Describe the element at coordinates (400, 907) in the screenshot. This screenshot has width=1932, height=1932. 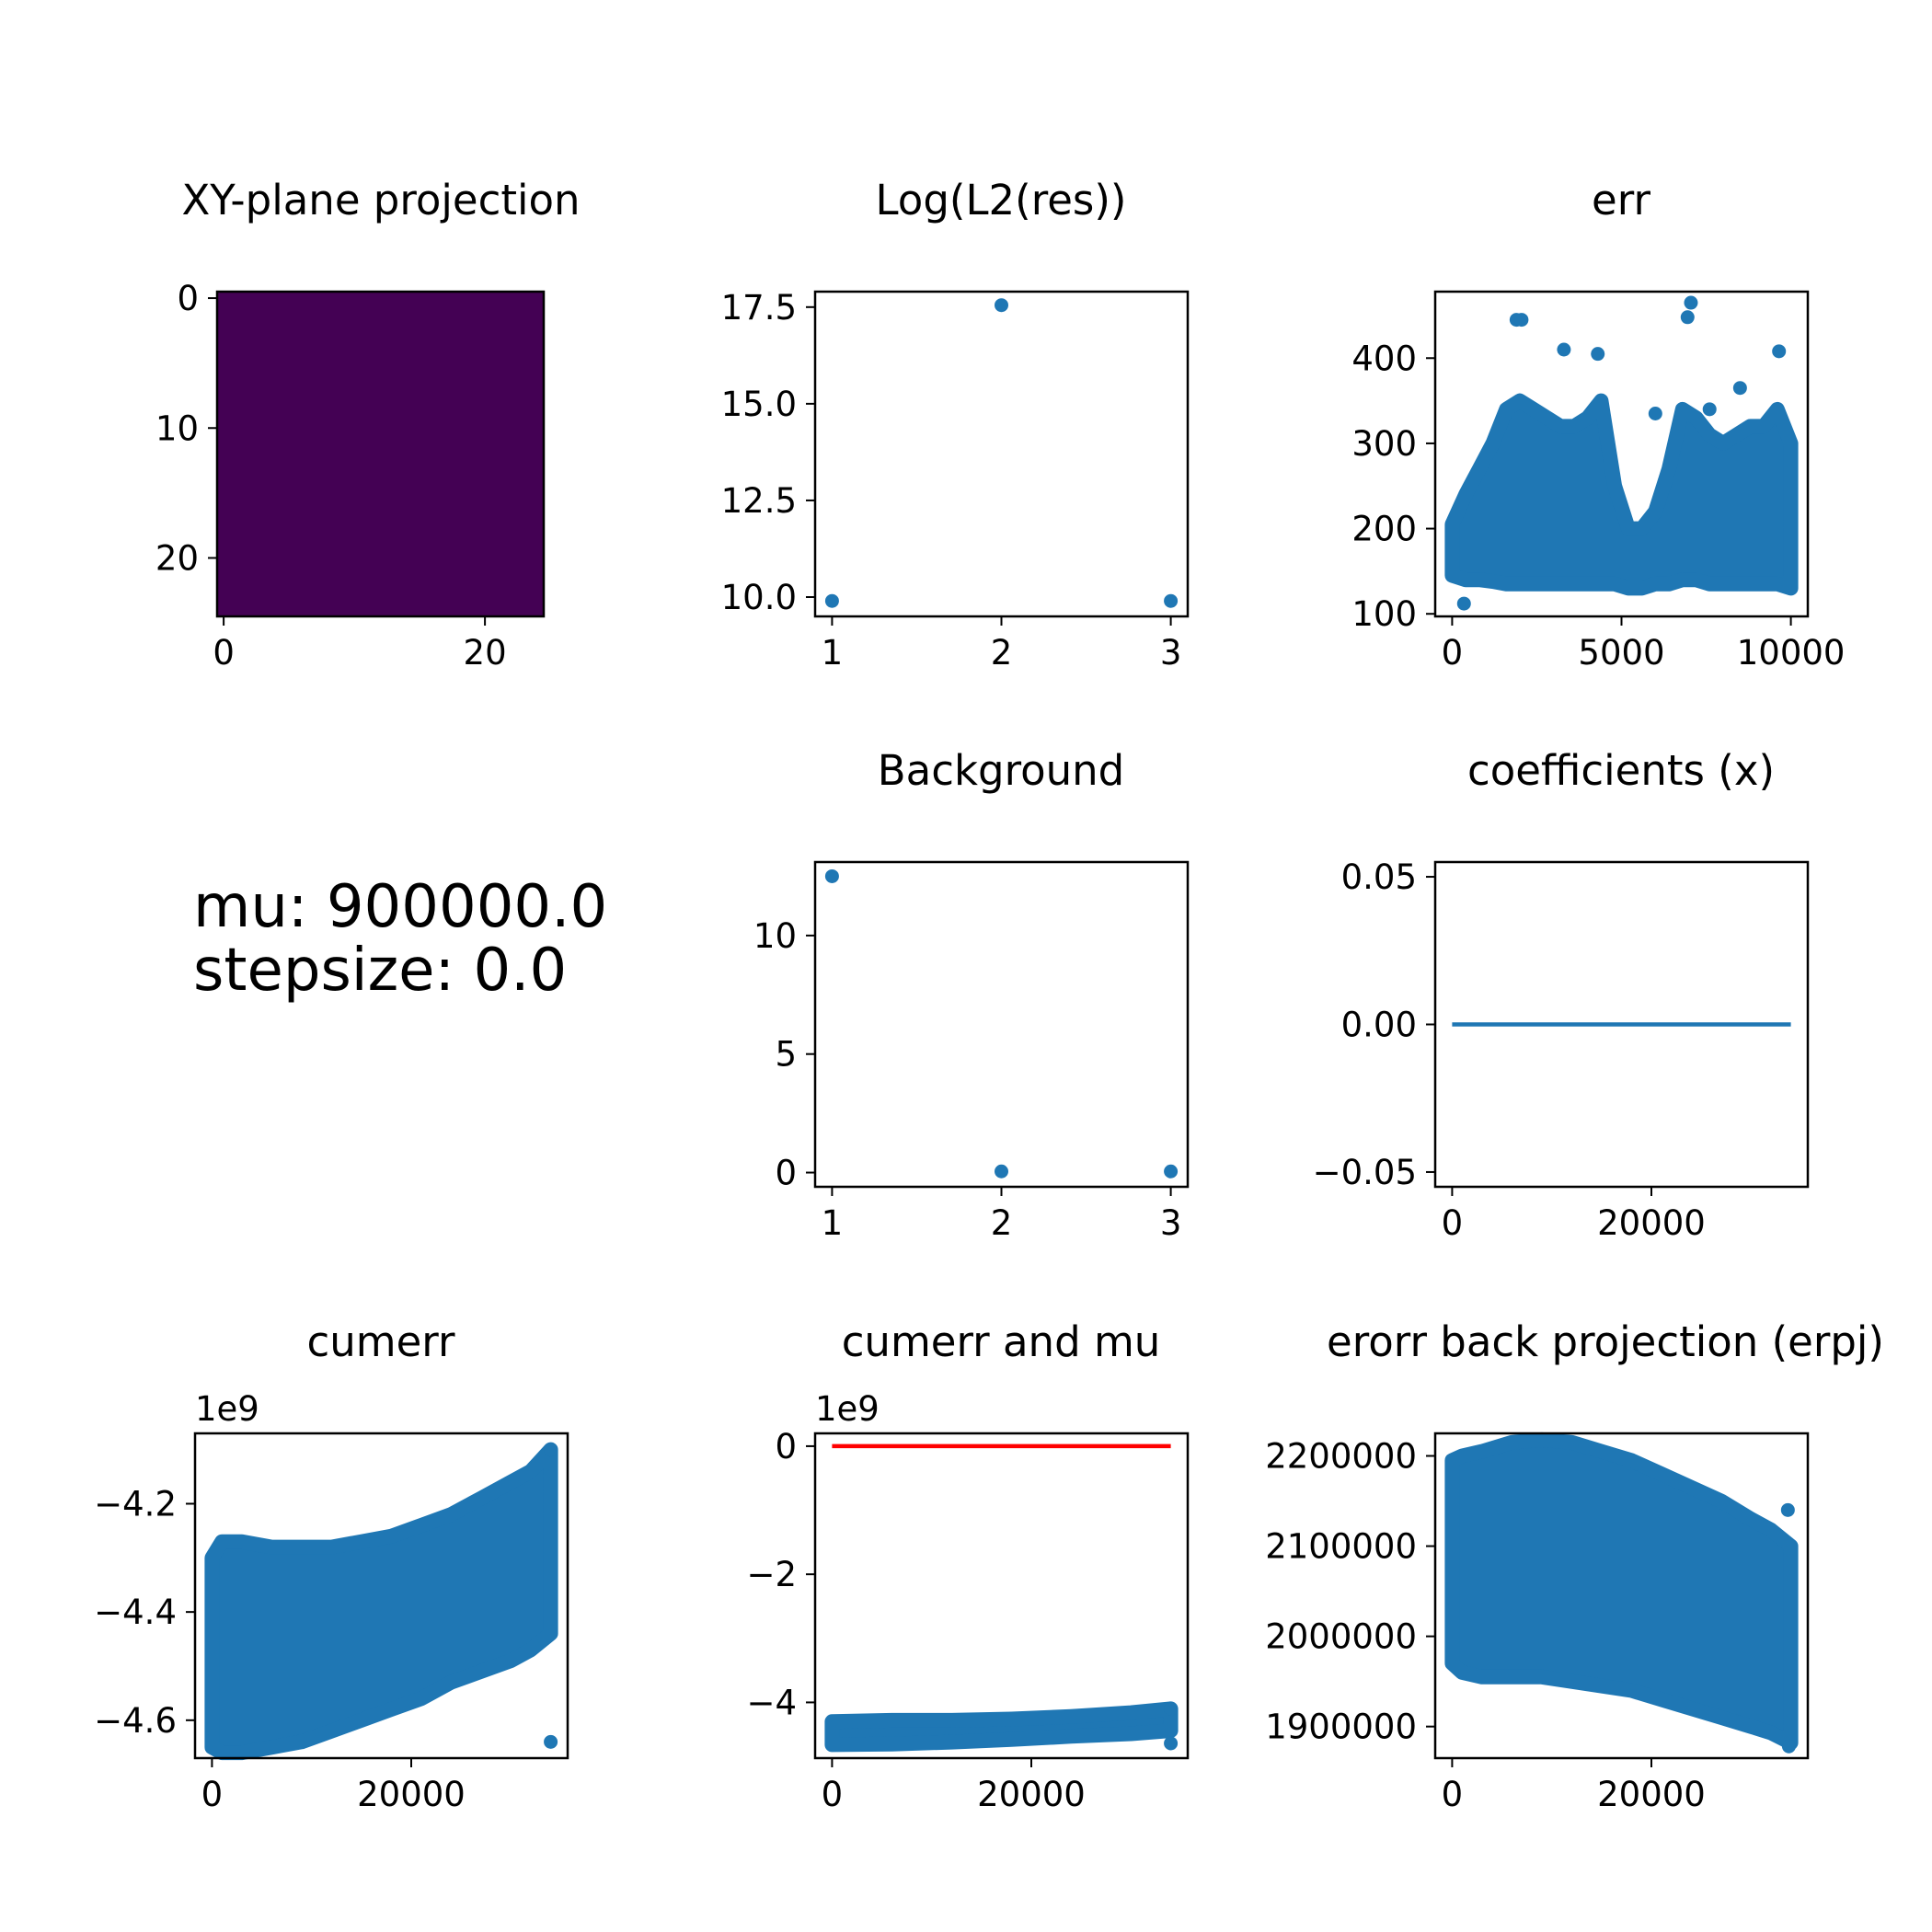
I see `mu-text: mu: 900000.0` at that location.